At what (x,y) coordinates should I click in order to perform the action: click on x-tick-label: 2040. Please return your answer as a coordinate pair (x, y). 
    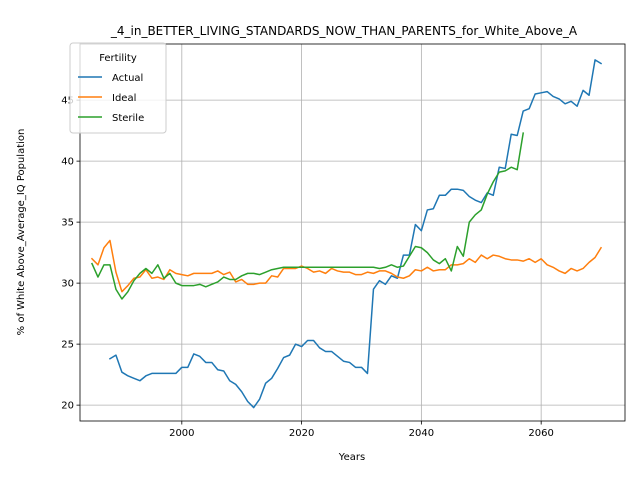
    Looking at the image, I should click on (421, 433).